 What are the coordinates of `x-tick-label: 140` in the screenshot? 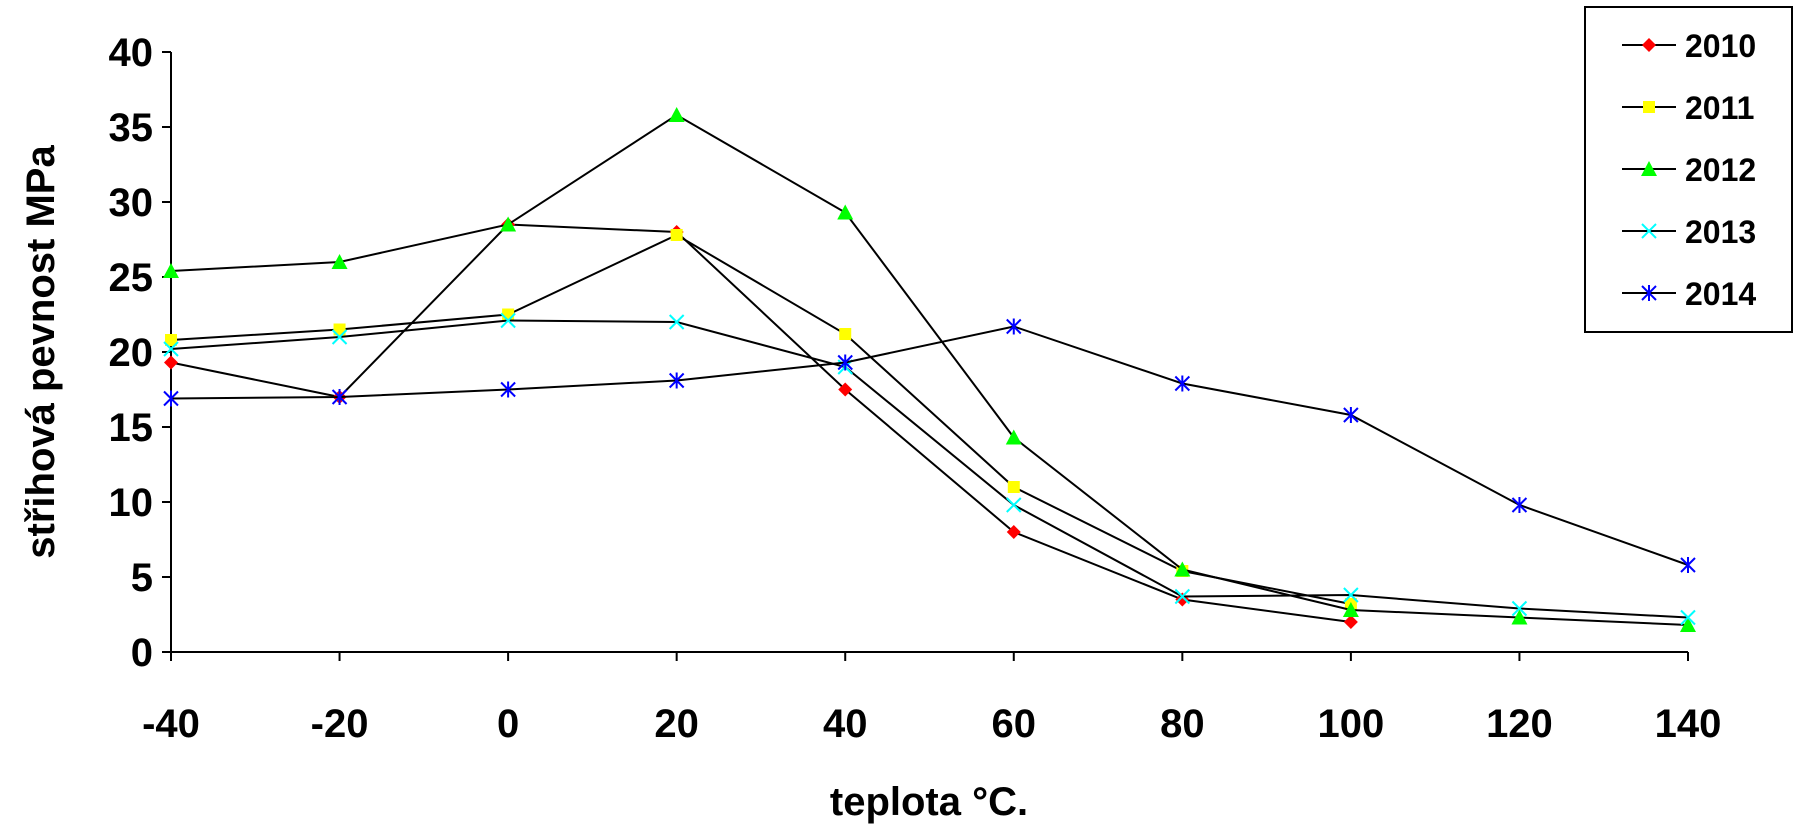 It's located at (1688, 724).